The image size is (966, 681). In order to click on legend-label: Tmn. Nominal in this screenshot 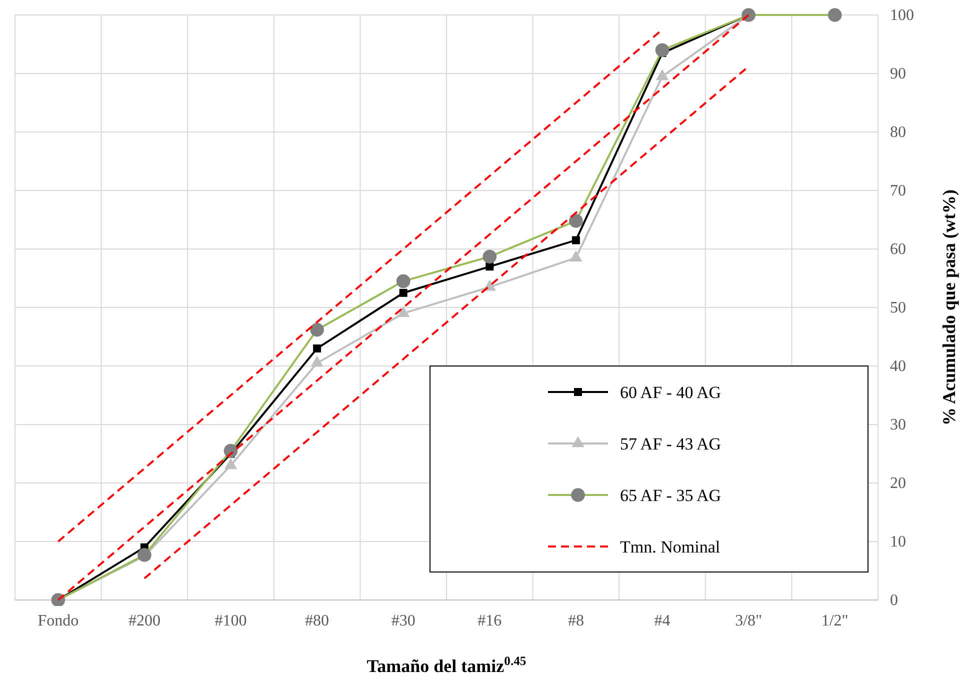, I will do `click(670, 547)`.